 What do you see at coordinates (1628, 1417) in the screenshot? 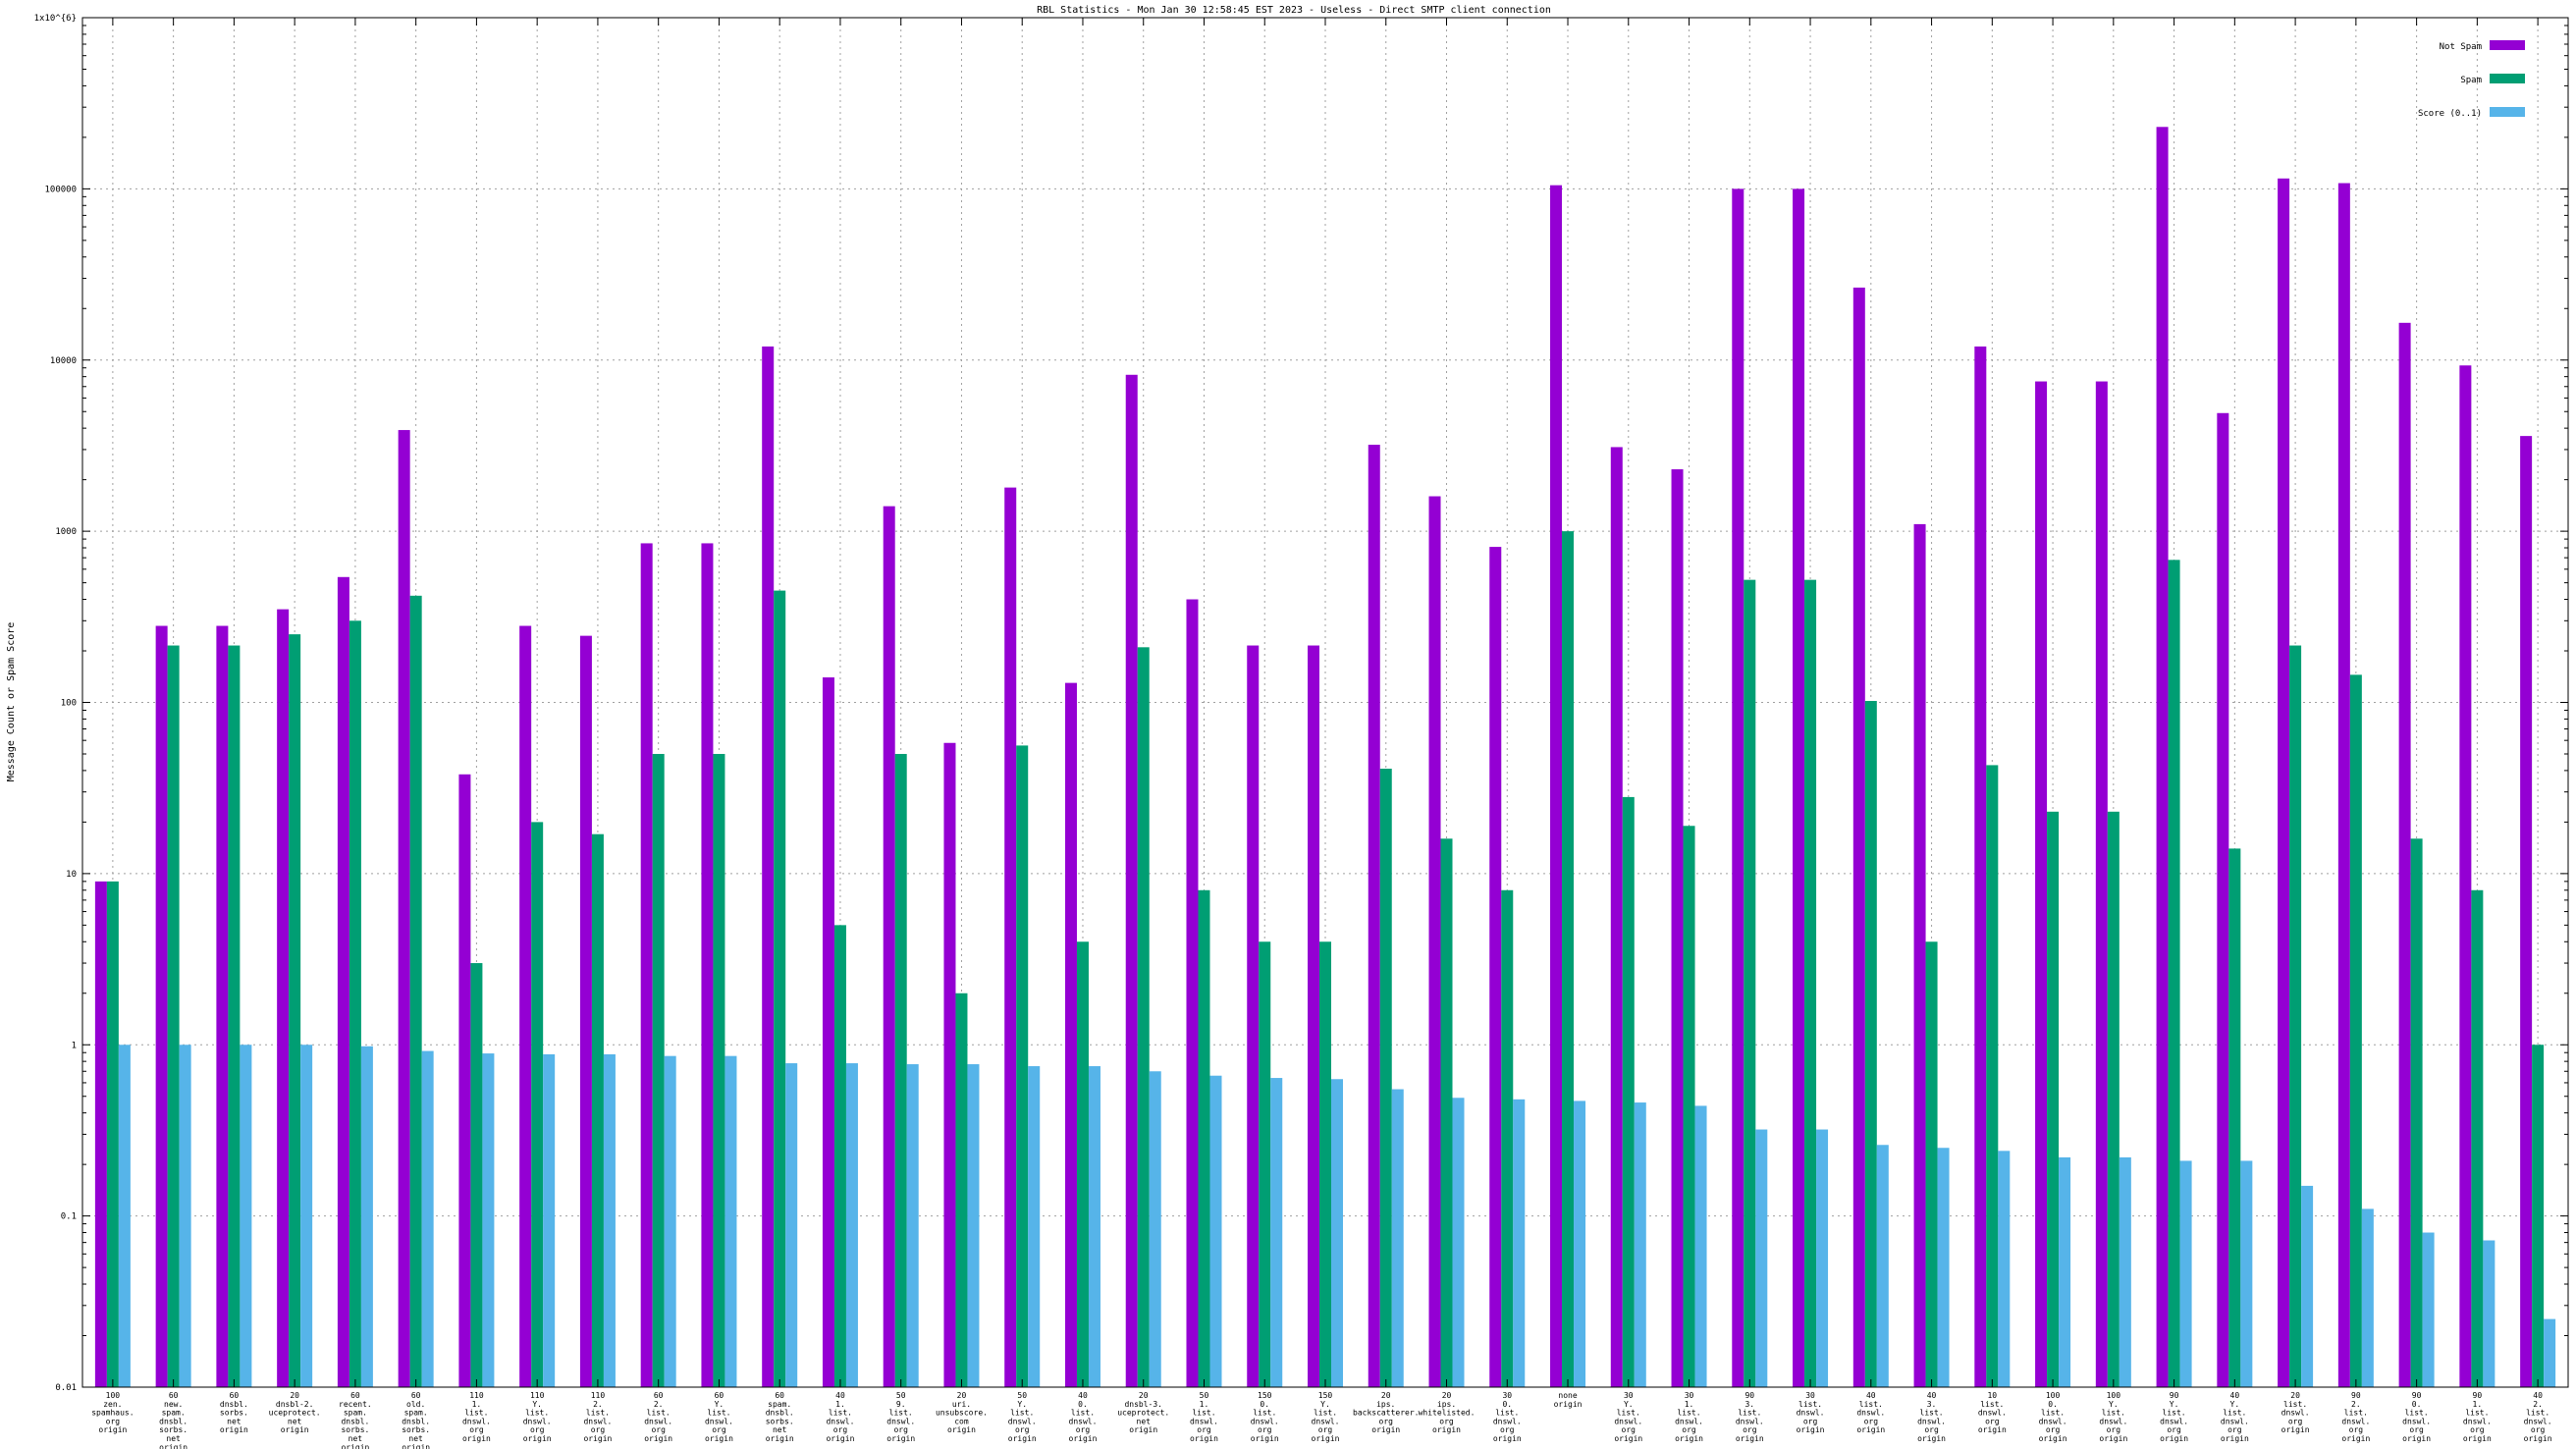
I see `x-tick-label: 30 Y. list. dnswl. org origin` at bounding box center [1628, 1417].